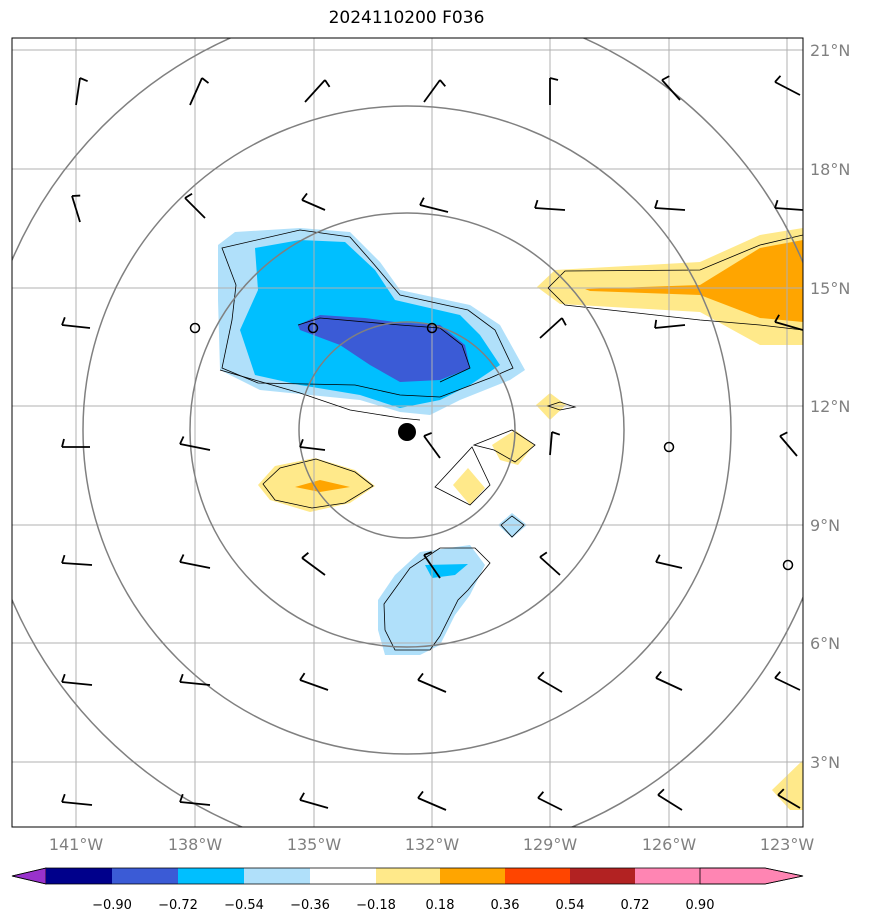 The image size is (873, 924). Describe the element at coordinates (751, 876) in the screenshot. I see `colorbar-extend-high` at that location.